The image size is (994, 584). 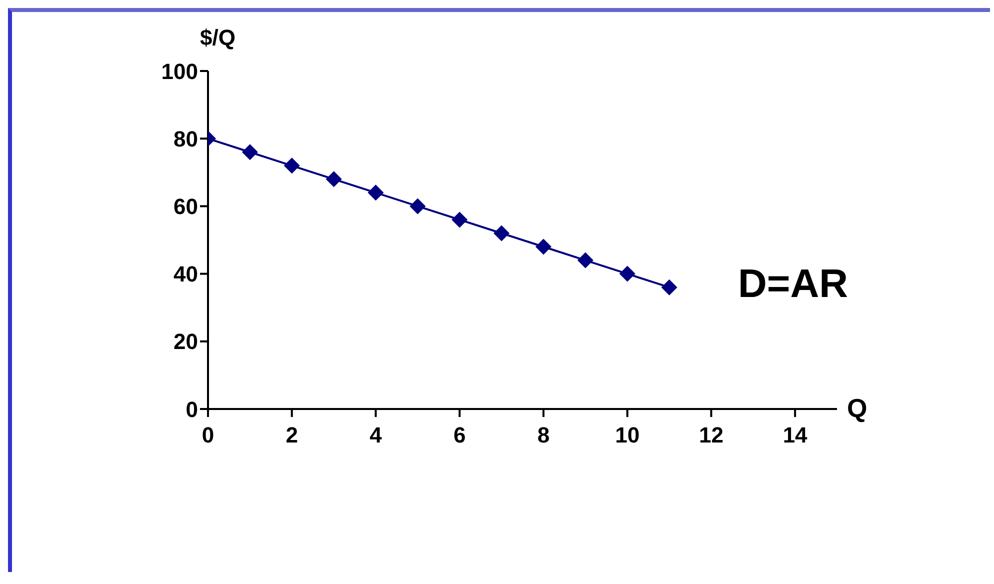 What do you see at coordinates (292, 435) in the screenshot?
I see `x-tick-label: 2` at bounding box center [292, 435].